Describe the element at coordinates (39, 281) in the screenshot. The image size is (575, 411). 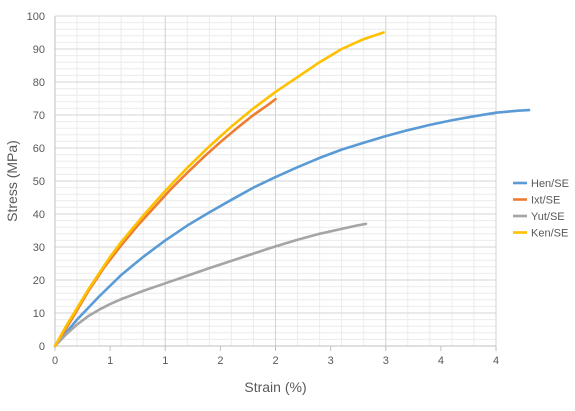
I see `y-tick-label: 20` at that location.